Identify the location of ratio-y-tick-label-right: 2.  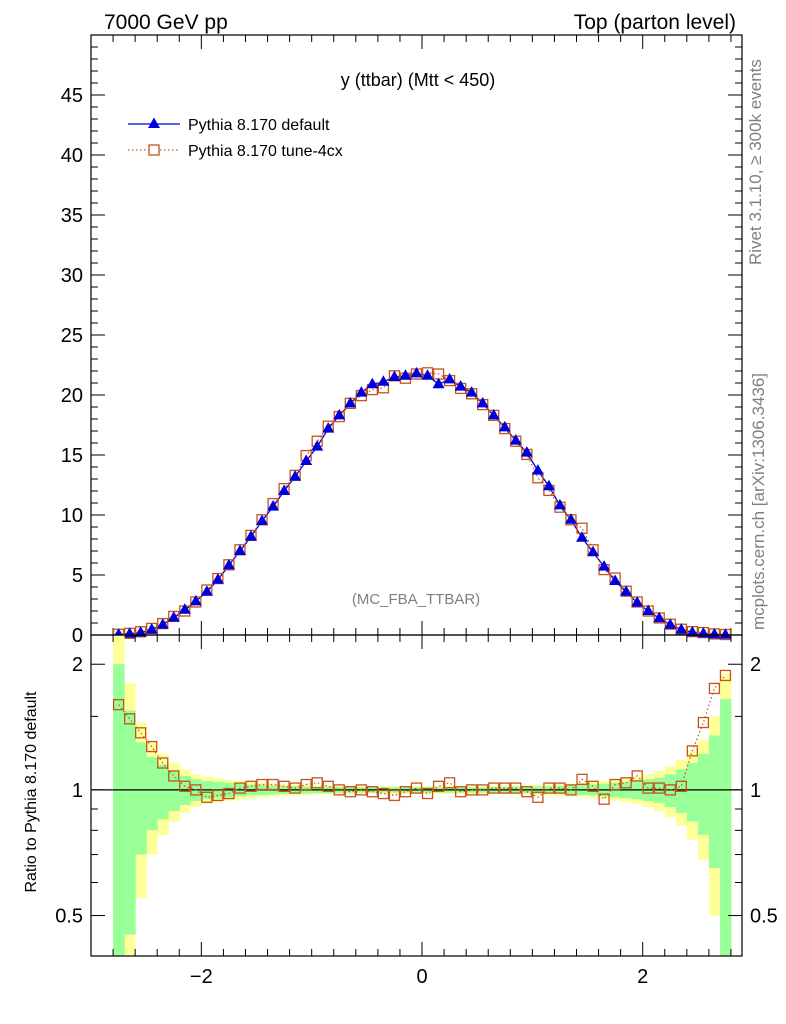
(755, 665).